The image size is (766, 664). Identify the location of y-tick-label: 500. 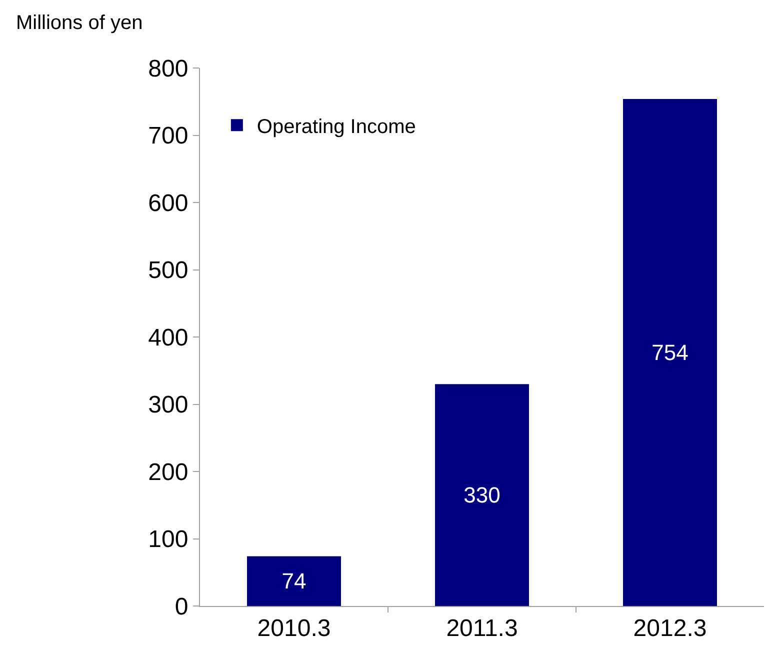
(168, 270).